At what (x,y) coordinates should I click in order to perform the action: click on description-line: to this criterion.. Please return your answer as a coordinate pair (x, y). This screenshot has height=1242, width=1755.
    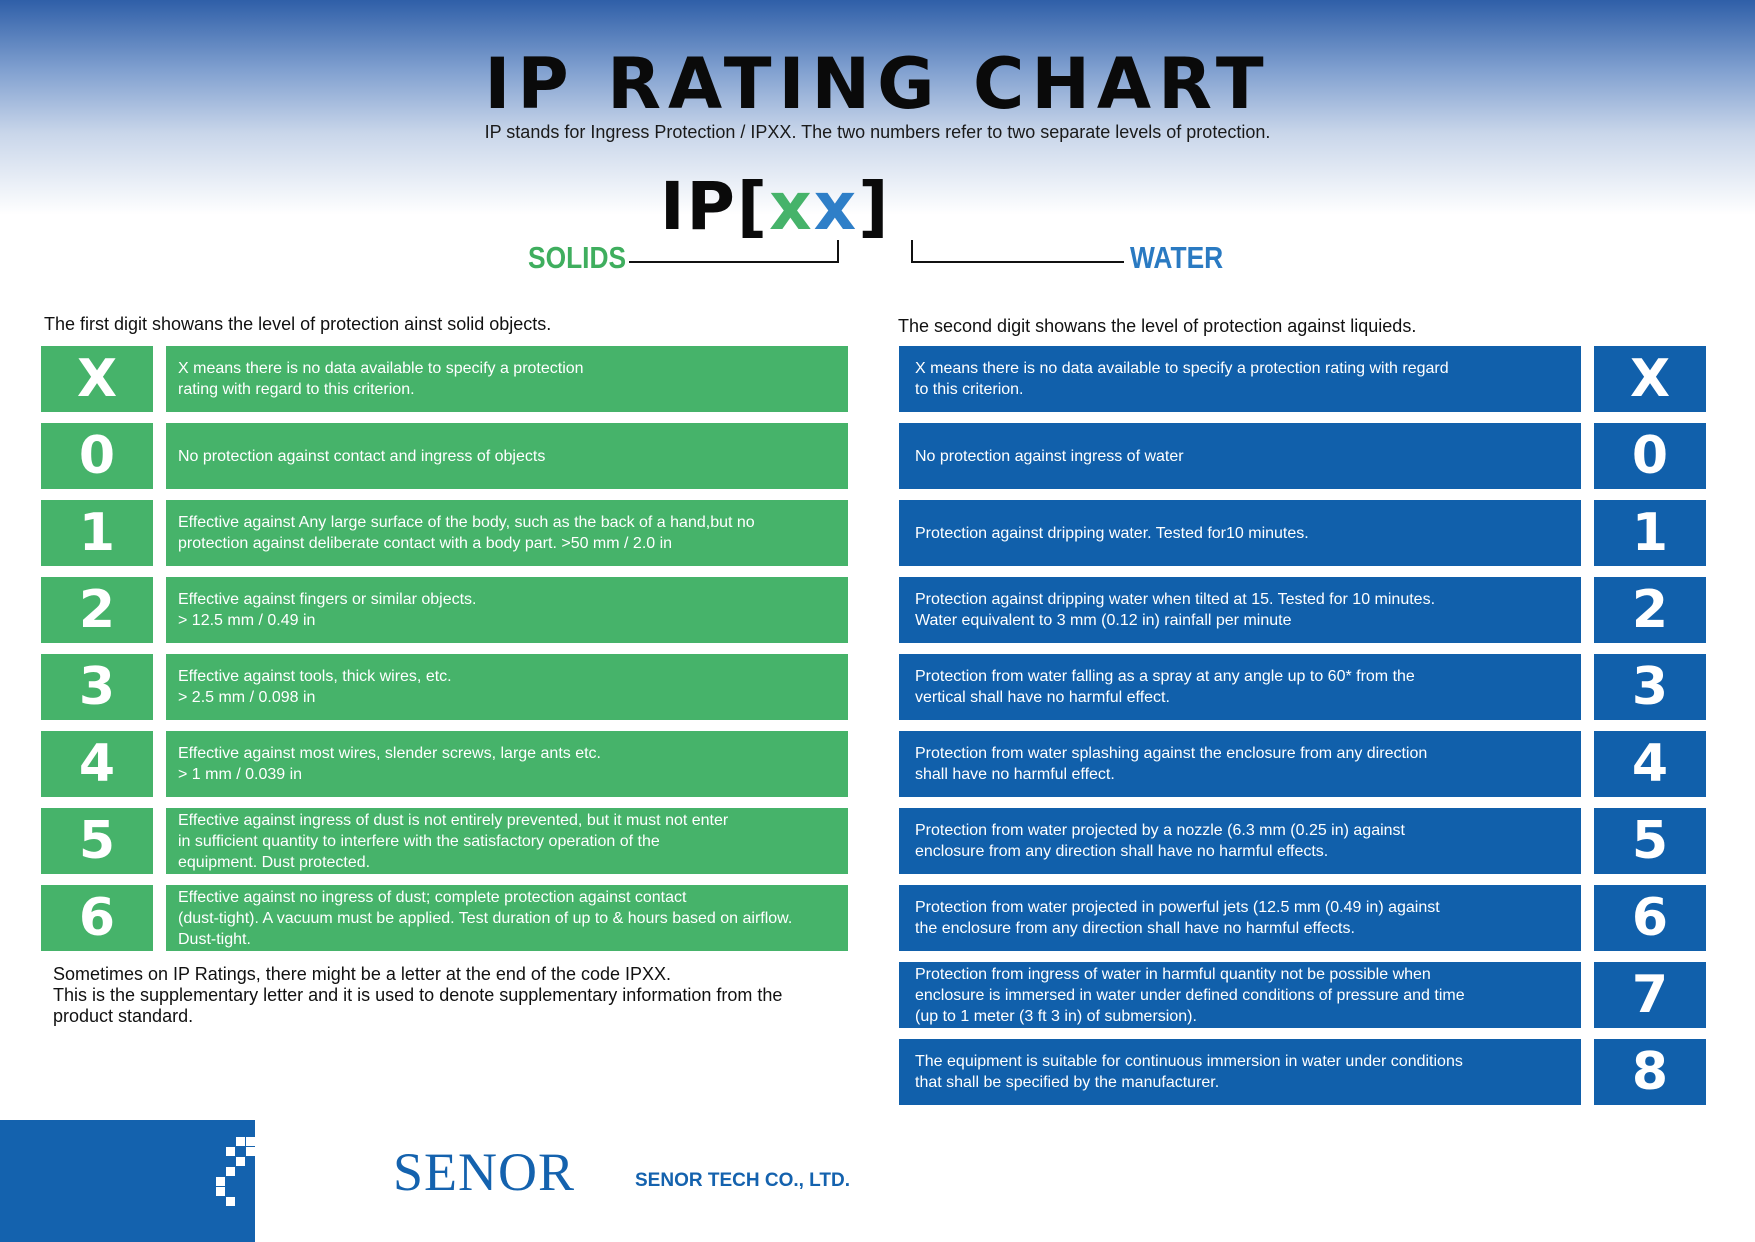
    Looking at the image, I should click on (969, 389).